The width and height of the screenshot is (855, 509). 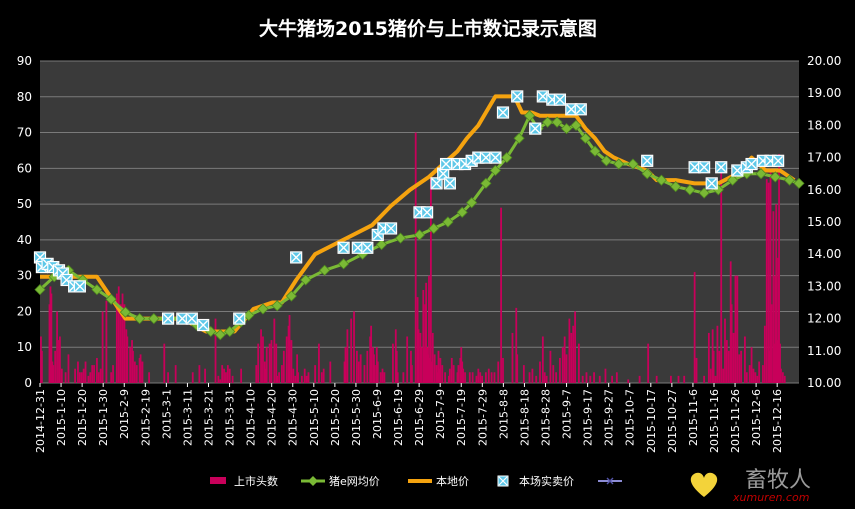 I want to click on legend-swatch-cross, so click(x=503, y=481).